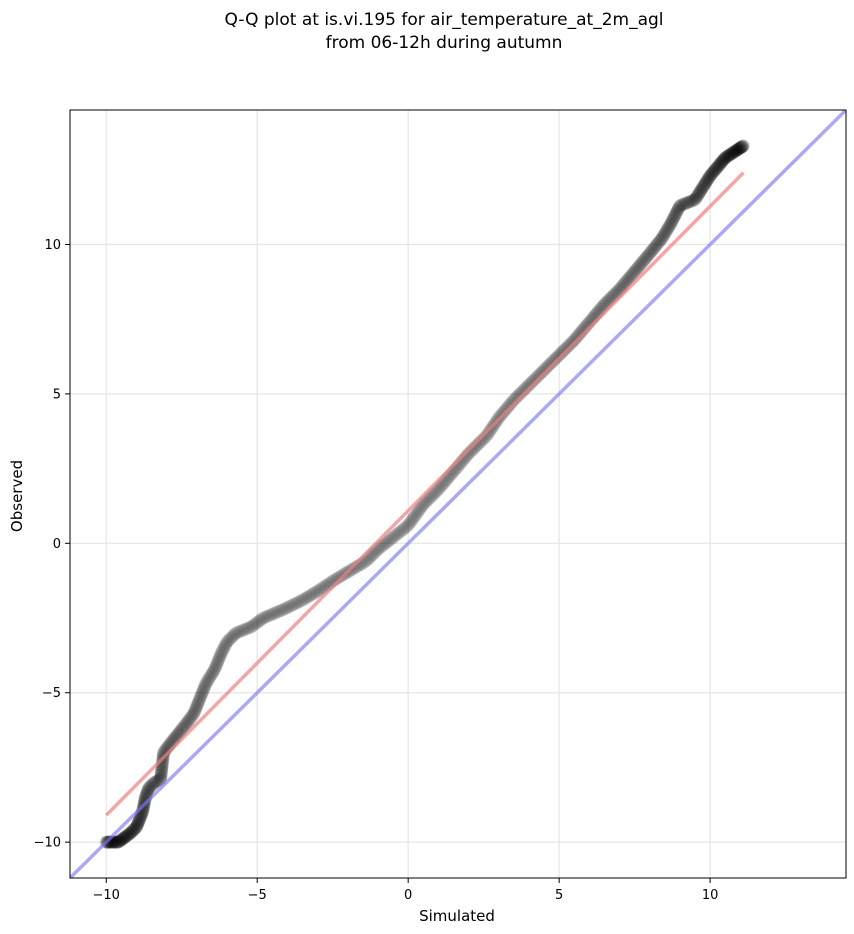 This screenshot has height=934, width=854. What do you see at coordinates (106, 895) in the screenshot?
I see `x-tick-label-0: −10` at bounding box center [106, 895].